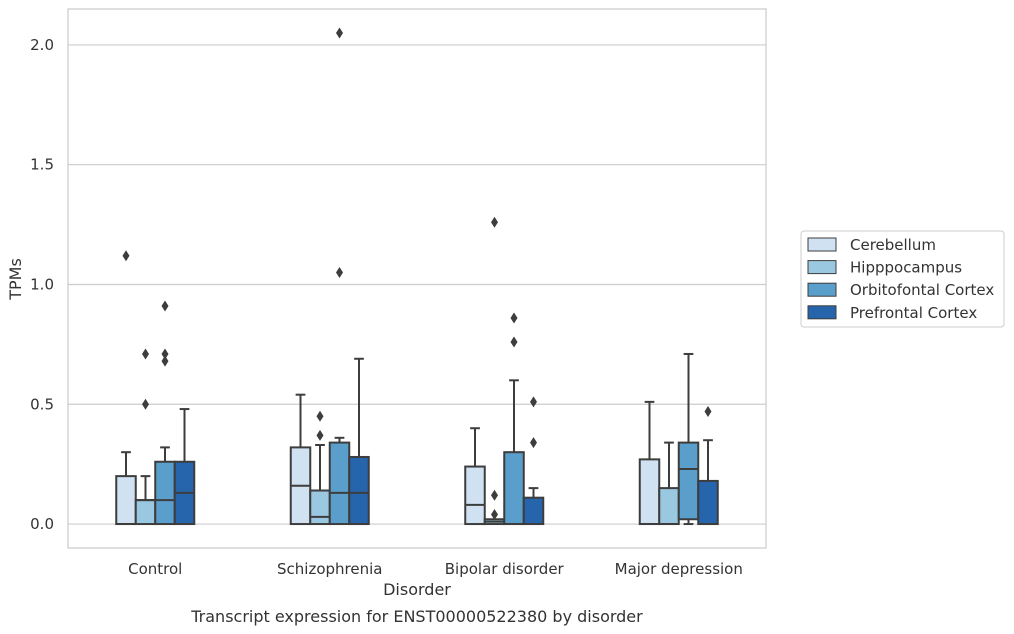 The image size is (1014, 634). Describe the element at coordinates (15, 279) in the screenshot. I see `y-axis-title: TPMs` at that location.